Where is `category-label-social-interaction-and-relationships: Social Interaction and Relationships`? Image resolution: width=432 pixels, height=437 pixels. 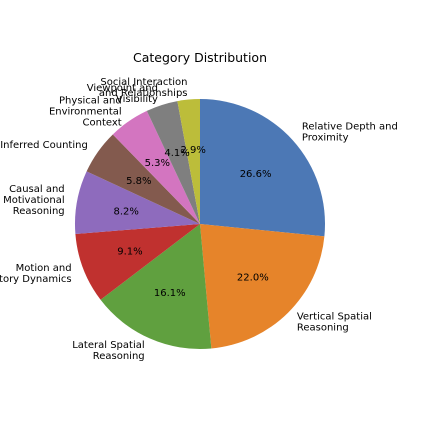 category-label-social-interaction-and-relationships: Social Interaction and Relationships is located at coordinates (143, 88).